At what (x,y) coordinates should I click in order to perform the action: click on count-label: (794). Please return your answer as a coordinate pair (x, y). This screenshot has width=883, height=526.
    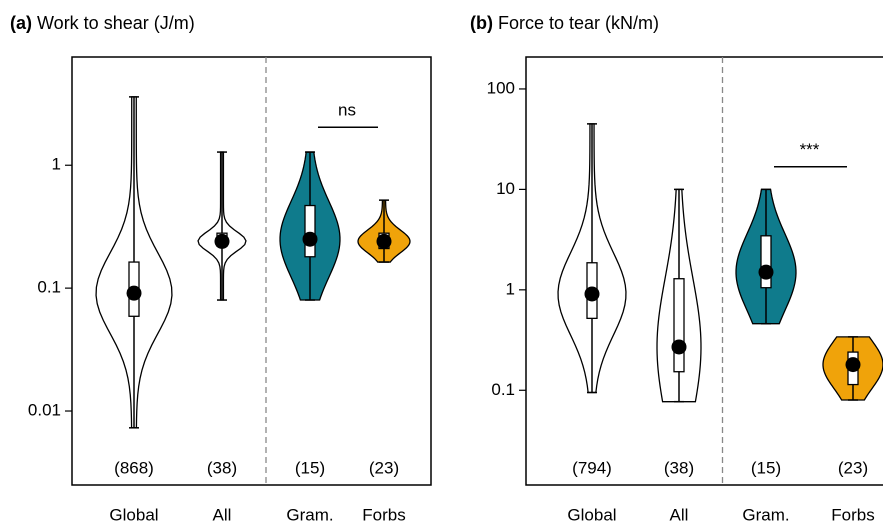
    Looking at the image, I should click on (592, 467).